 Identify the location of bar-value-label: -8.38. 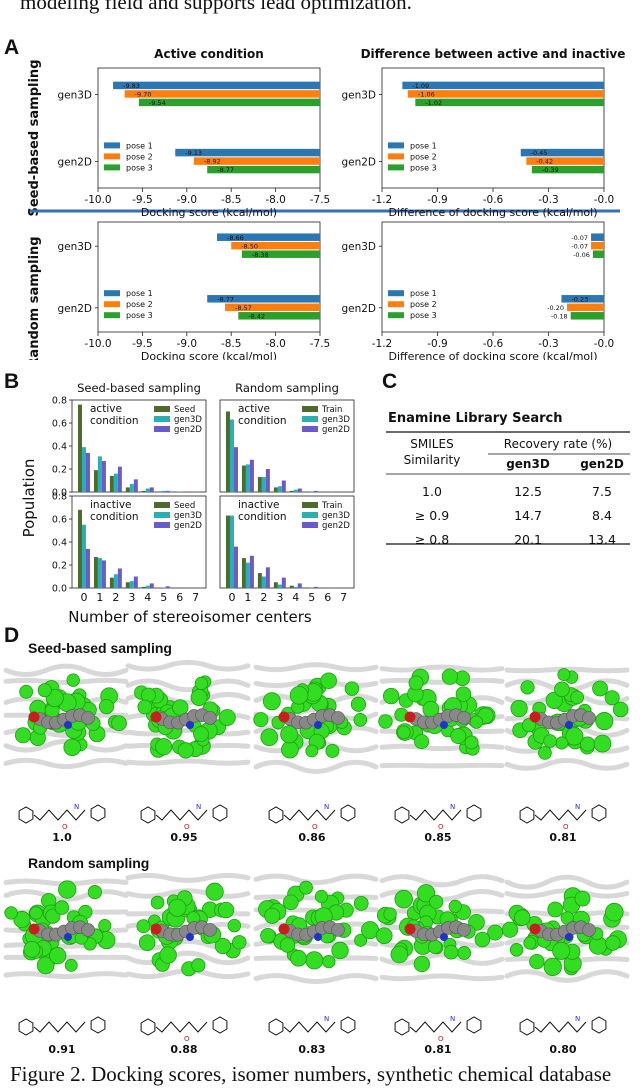
(260, 255).